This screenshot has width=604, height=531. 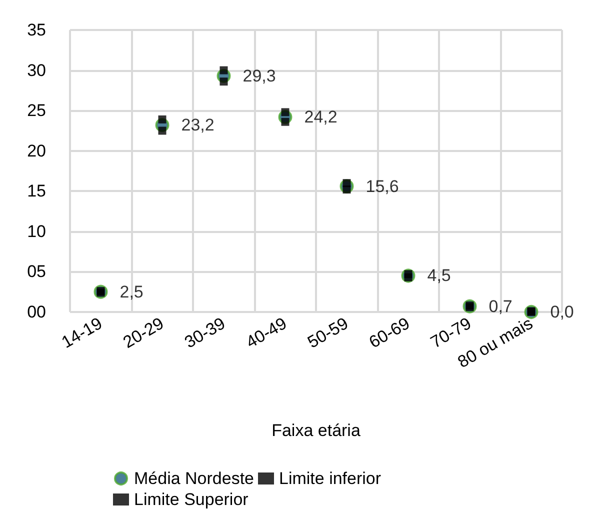 I want to click on data-label: 29,3, so click(x=259, y=76).